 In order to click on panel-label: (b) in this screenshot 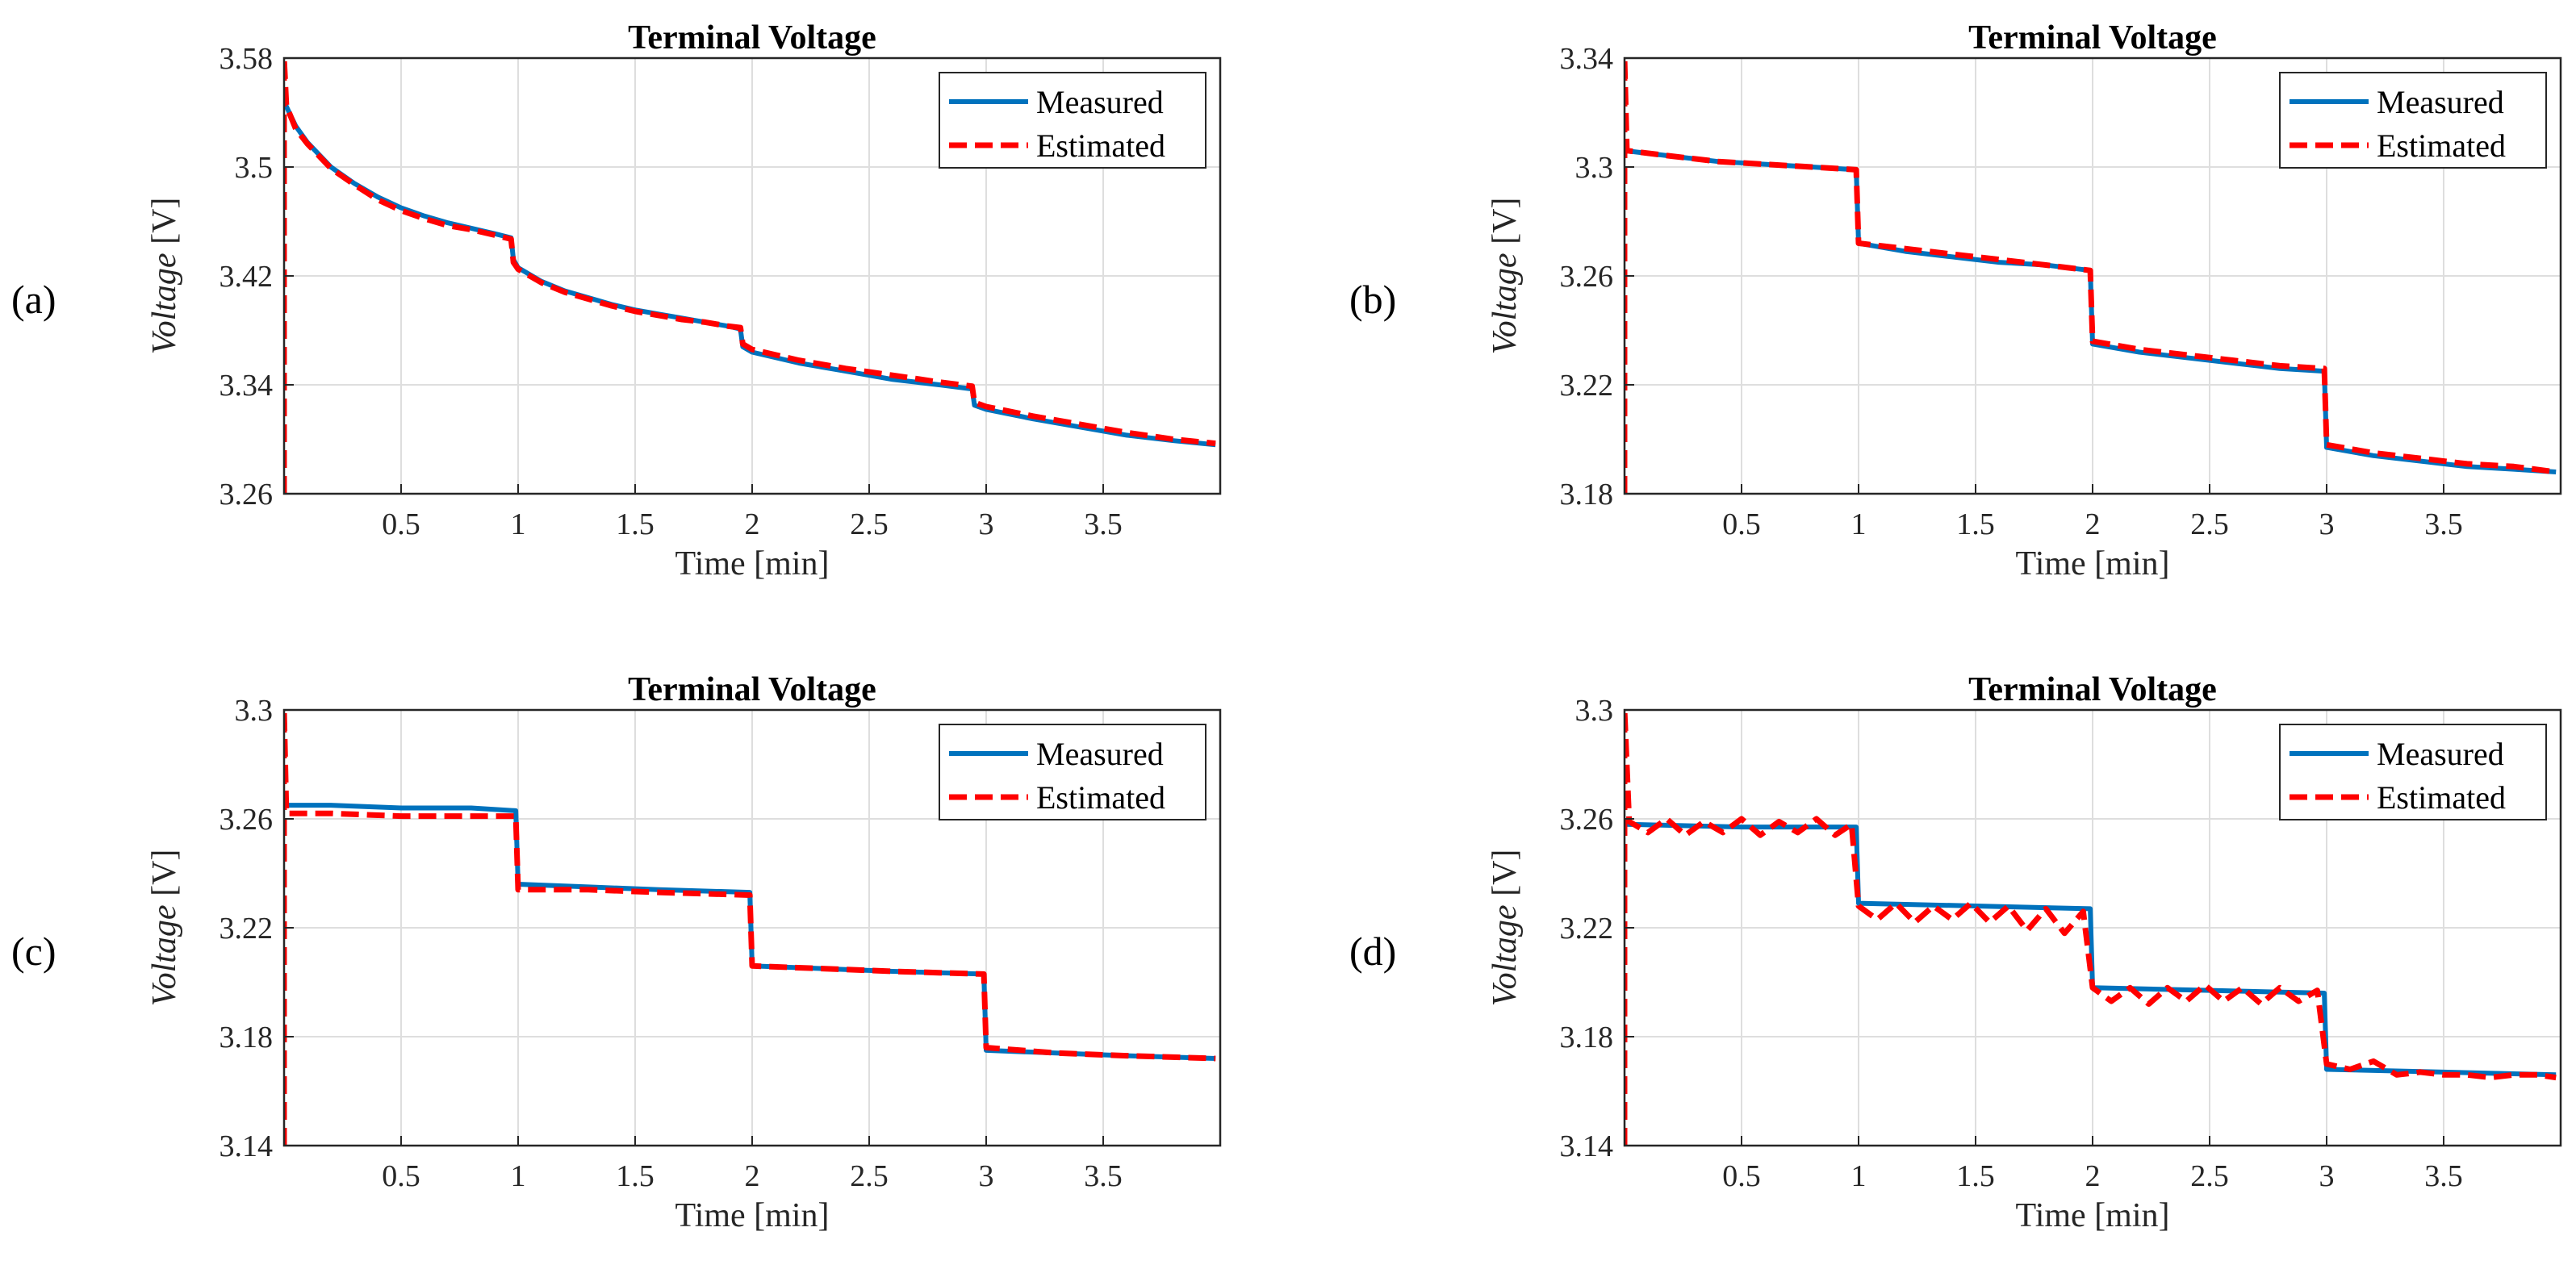, I will do `click(1372, 299)`.